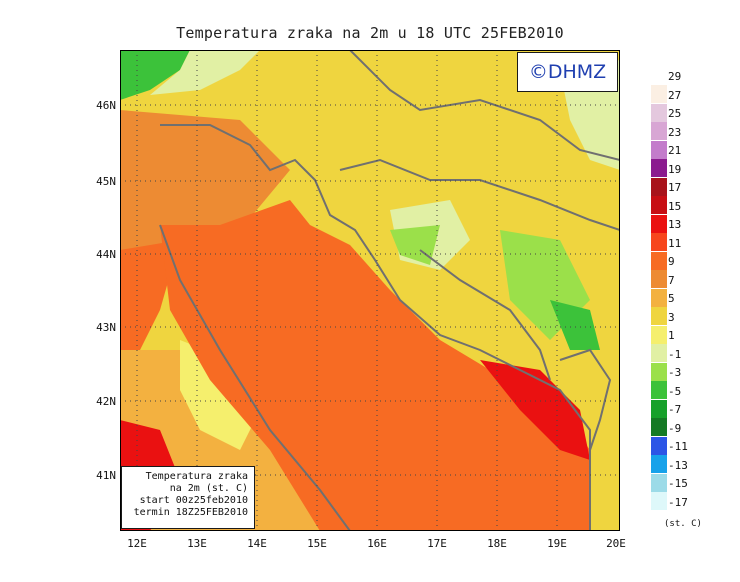  What do you see at coordinates (257, 543) in the screenshot?
I see `lon-label: 14E` at bounding box center [257, 543].